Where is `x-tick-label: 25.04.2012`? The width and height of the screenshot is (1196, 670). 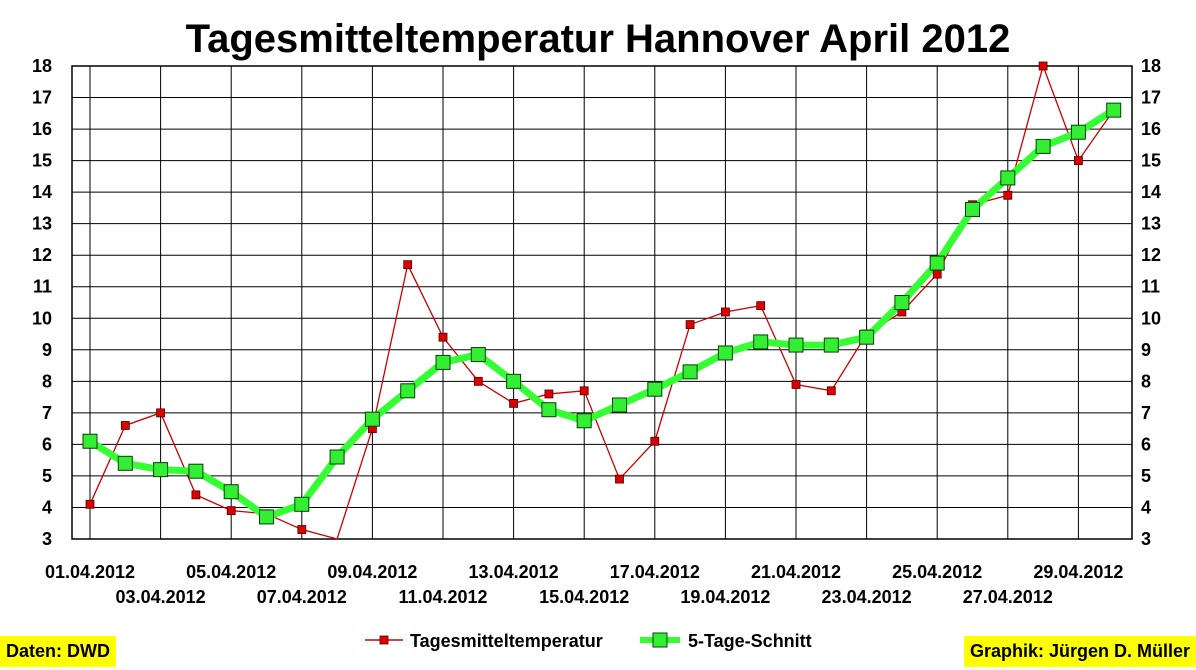
x-tick-label: 25.04.2012 is located at coordinates (937, 572).